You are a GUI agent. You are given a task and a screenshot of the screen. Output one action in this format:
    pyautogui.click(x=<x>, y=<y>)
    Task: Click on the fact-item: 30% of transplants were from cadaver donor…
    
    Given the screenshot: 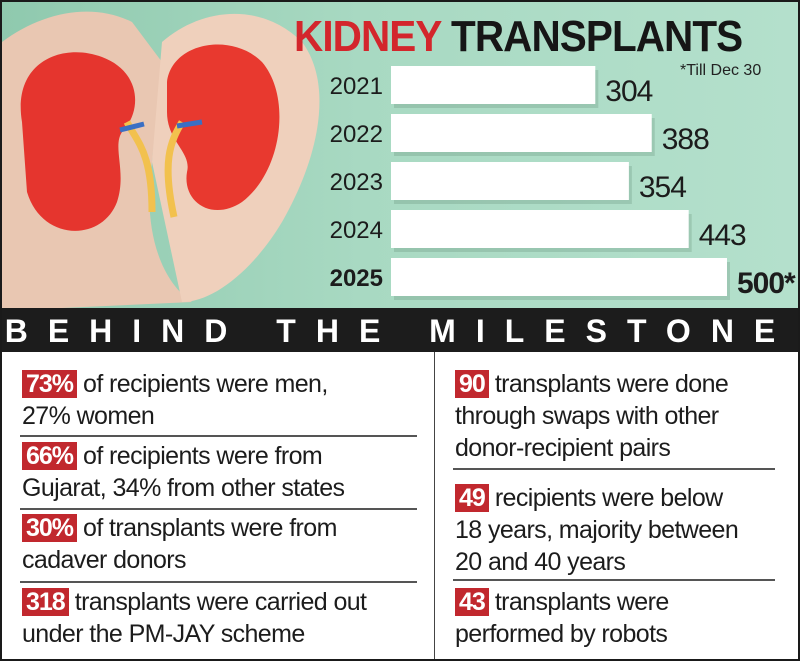 What is the action you would take?
    pyautogui.click(x=179, y=544)
    